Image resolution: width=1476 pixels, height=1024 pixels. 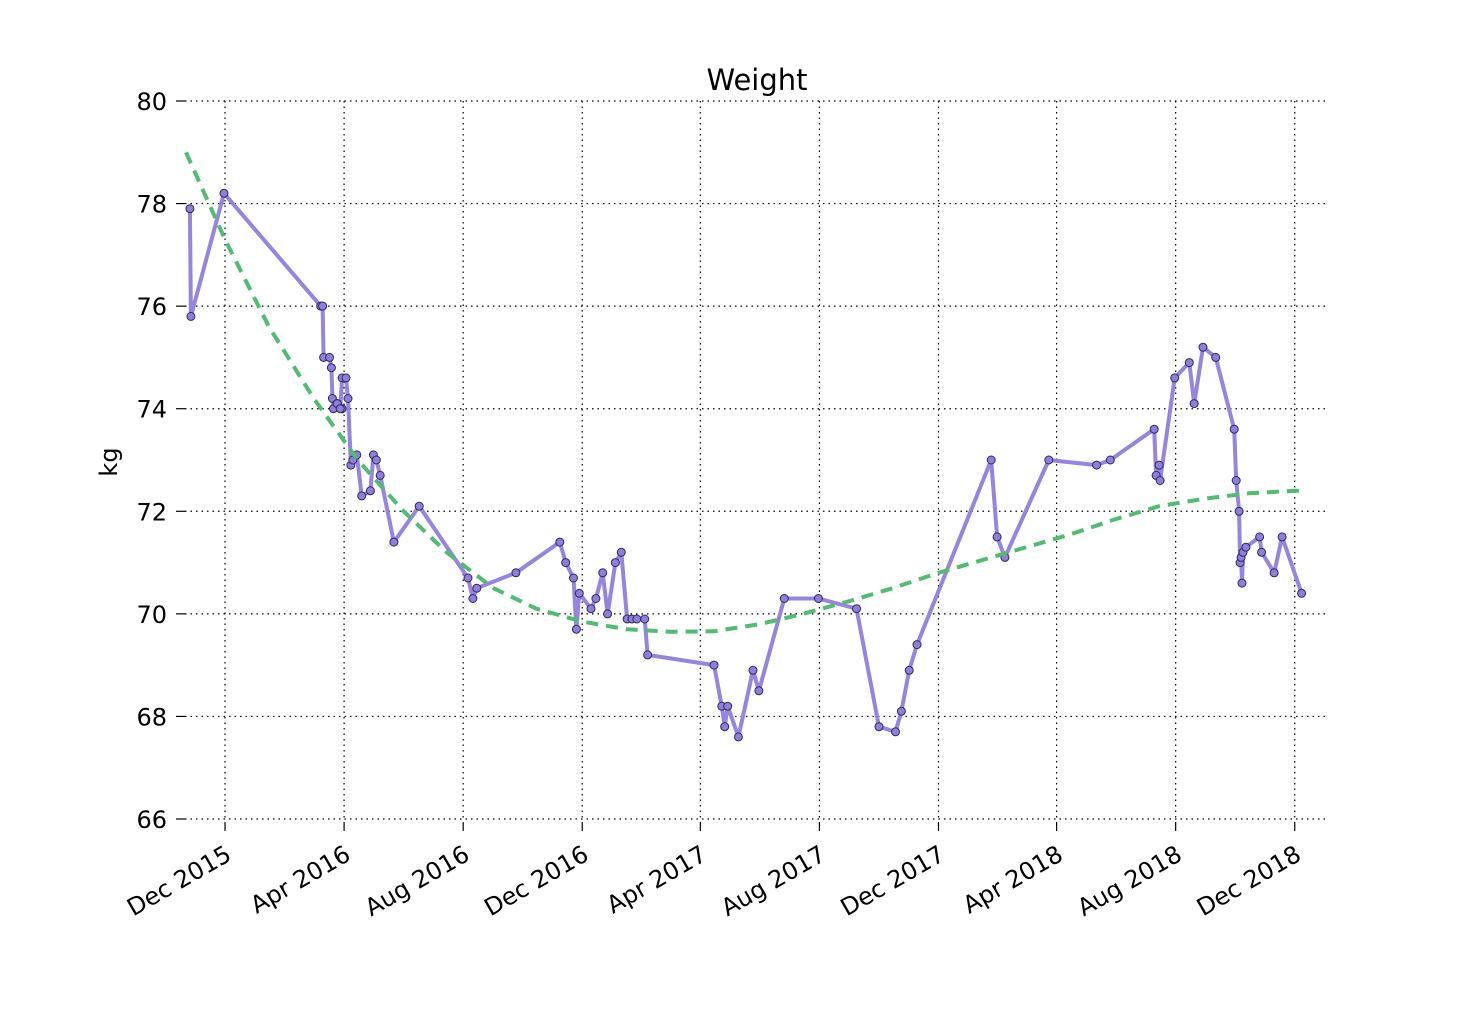 I want to click on x-tick-label: Apr 2017, so click(x=656, y=879).